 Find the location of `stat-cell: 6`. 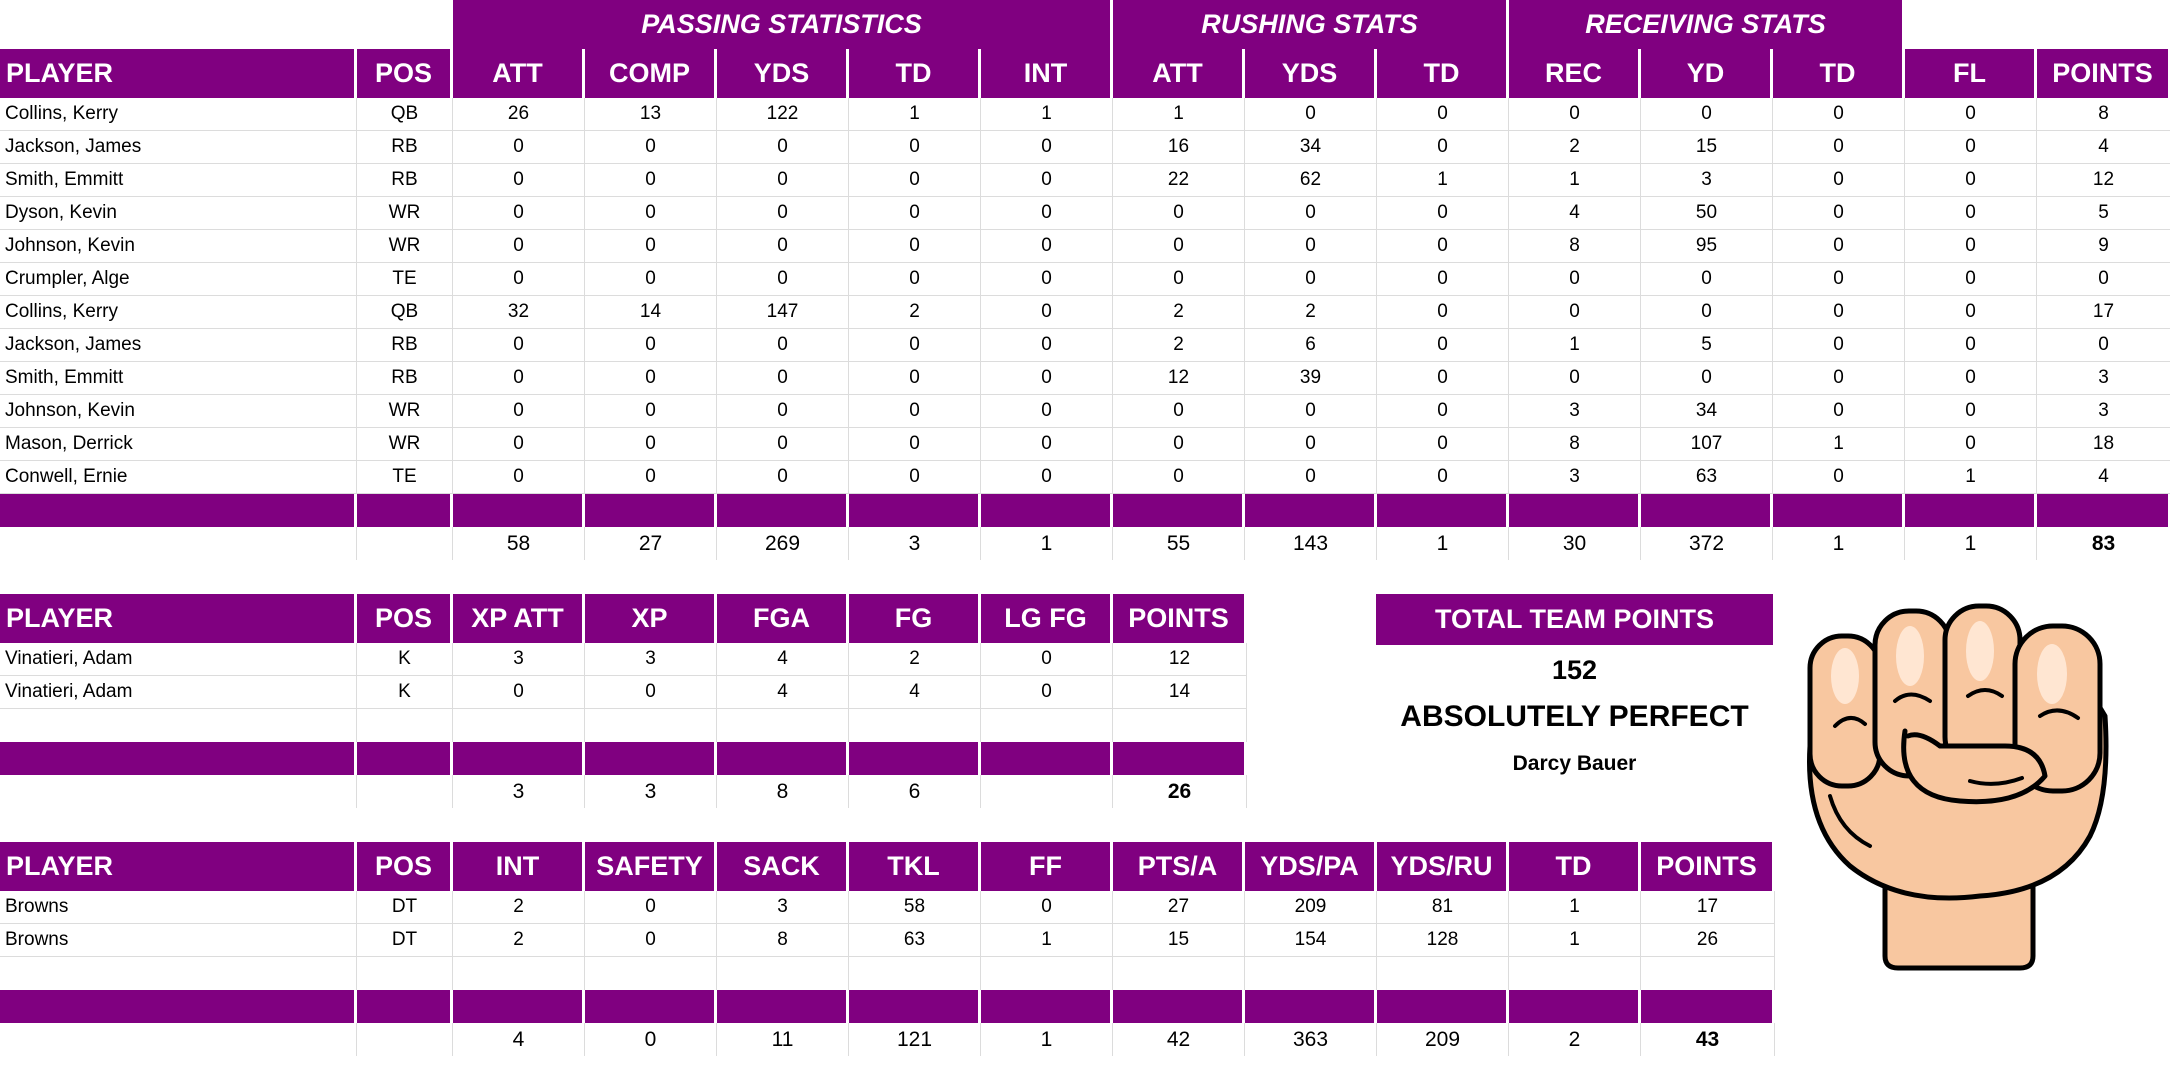

stat-cell: 6 is located at coordinates (1311, 345).